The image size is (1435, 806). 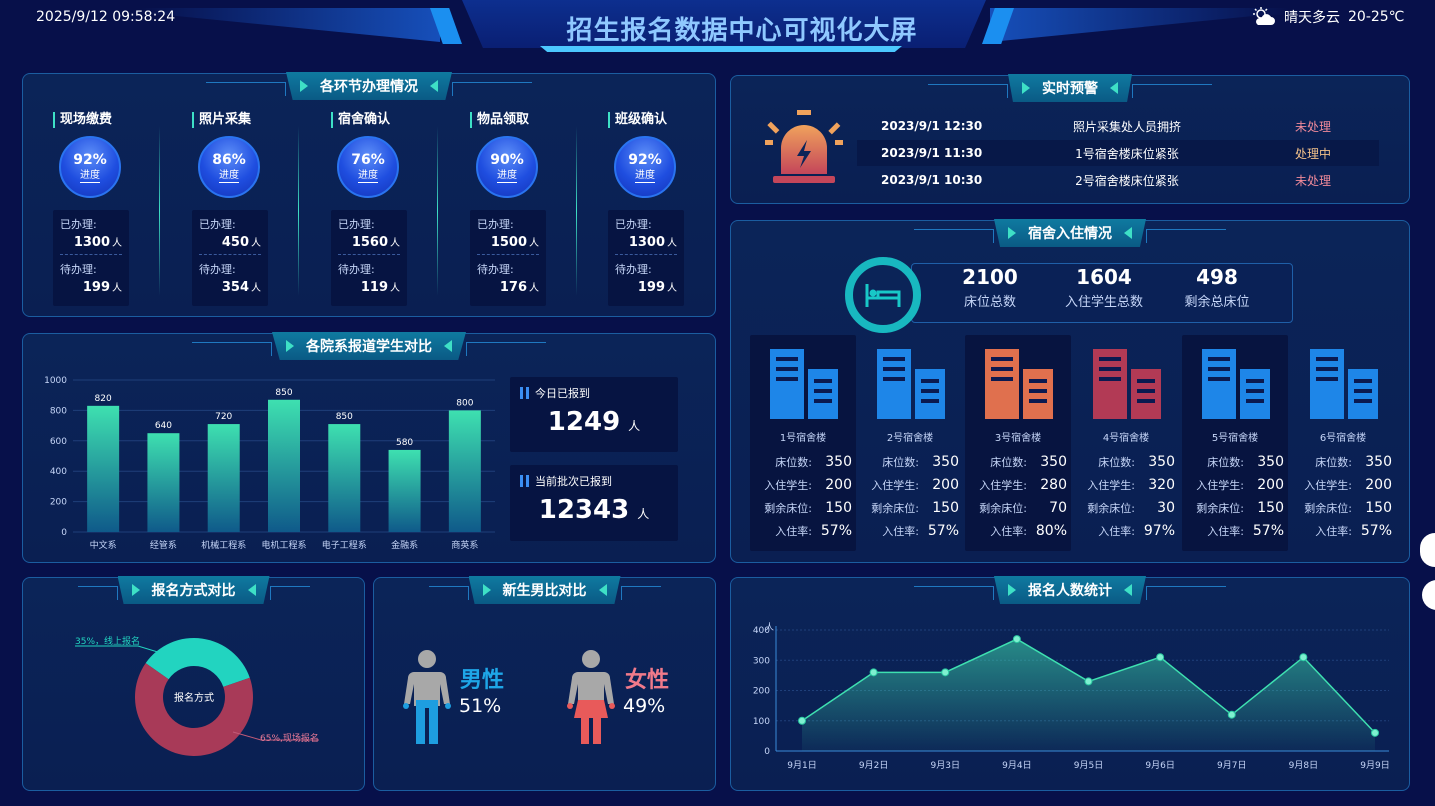 I want to click on weather-widget: 晴天多云 20-25℃, so click(x=1328, y=17).